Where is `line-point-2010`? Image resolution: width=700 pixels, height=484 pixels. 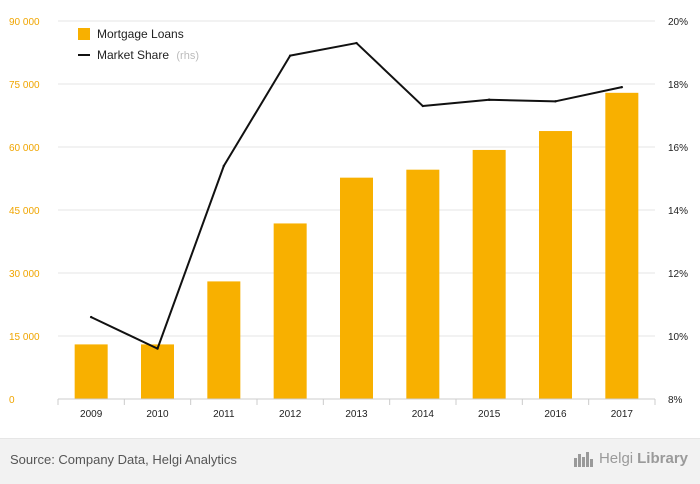
line-point-2010 is located at coordinates (157, 348).